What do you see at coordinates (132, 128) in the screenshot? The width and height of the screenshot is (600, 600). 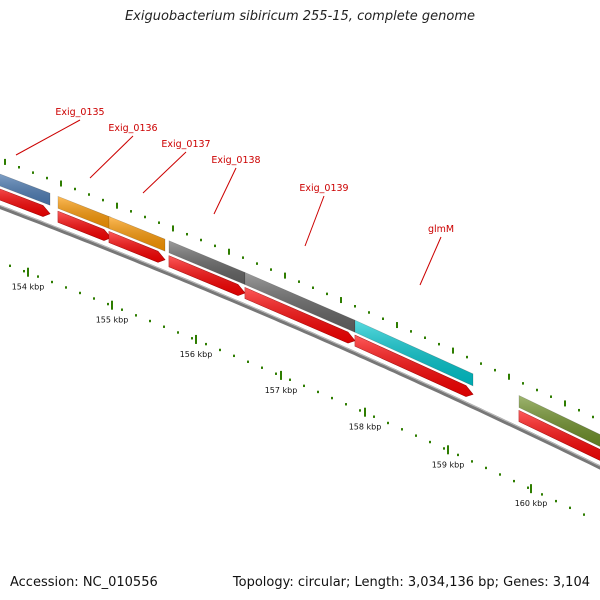 I see `gene-label: Exig_0136` at bounding box center [132, 128].